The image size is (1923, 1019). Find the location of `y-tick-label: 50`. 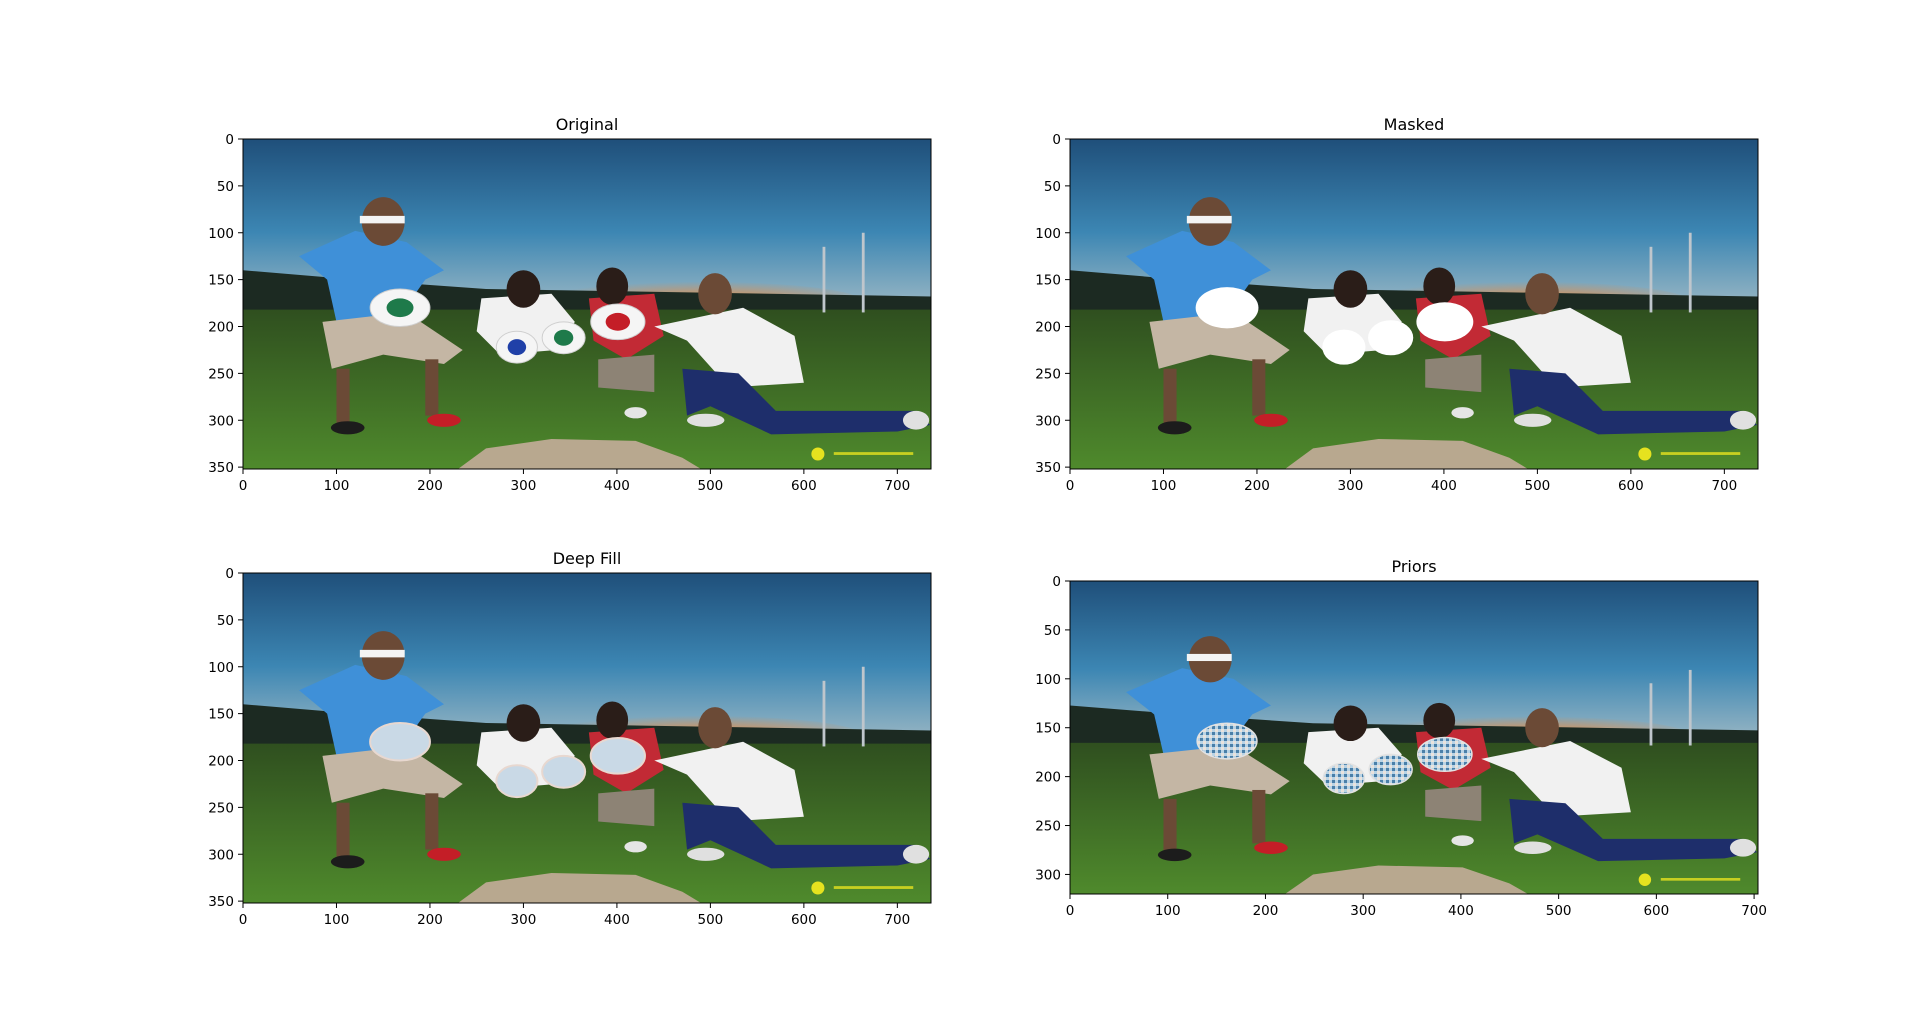

y-tick-label: 50 is located at coordinates (225, 621).